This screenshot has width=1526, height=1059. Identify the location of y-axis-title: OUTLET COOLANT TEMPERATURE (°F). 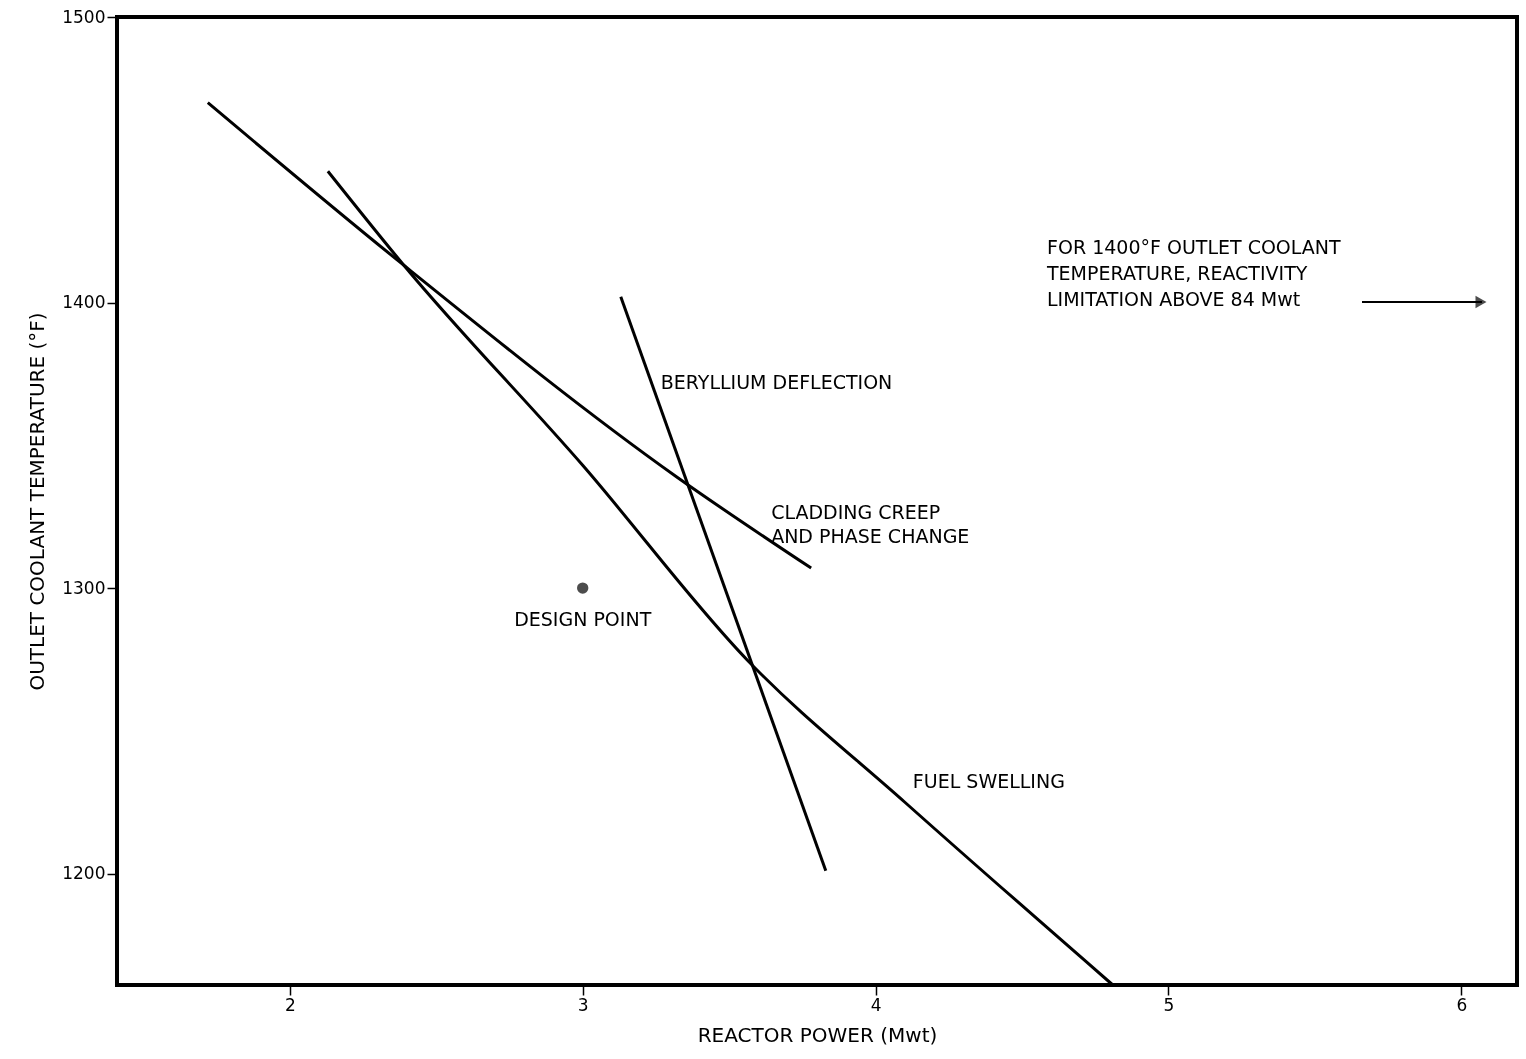
(37, 501).